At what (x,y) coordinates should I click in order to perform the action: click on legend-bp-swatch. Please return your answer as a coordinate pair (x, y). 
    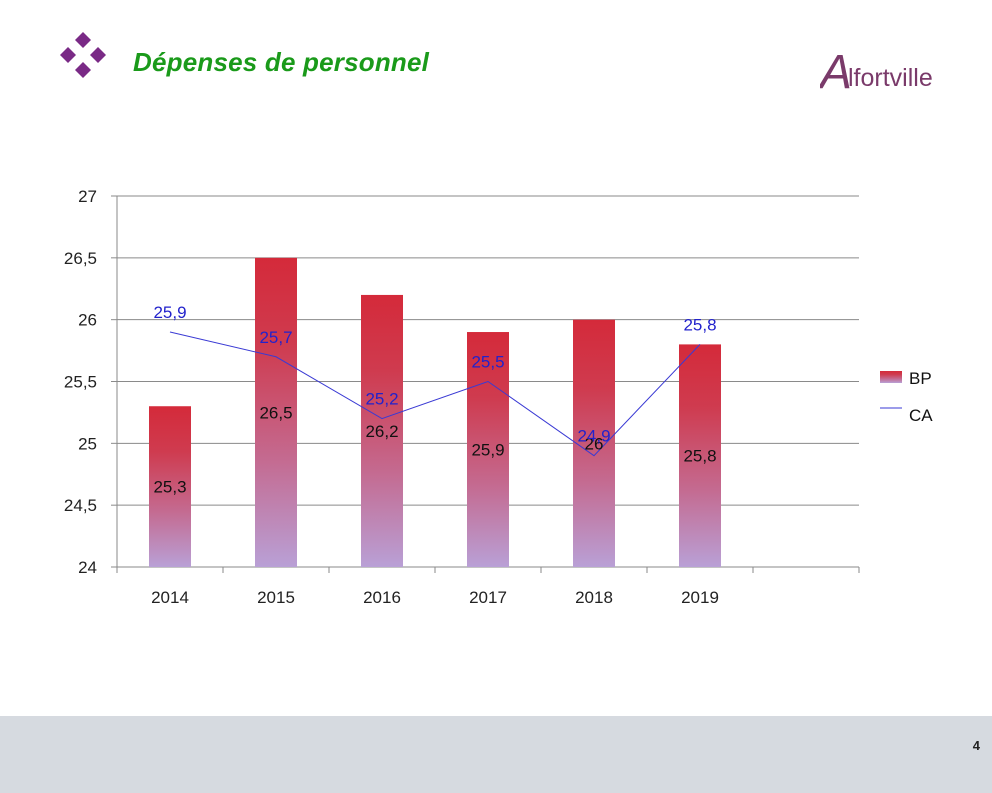
    Looking at the image, I should click on (891, 377).